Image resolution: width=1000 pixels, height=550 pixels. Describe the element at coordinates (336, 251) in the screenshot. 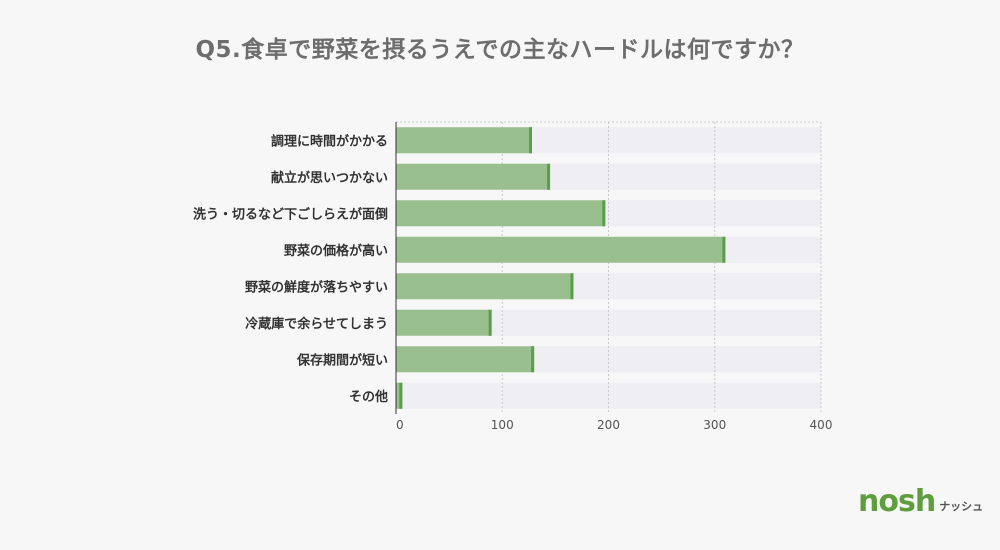

I see `category-label: 野菜の価格が高い` at that location.